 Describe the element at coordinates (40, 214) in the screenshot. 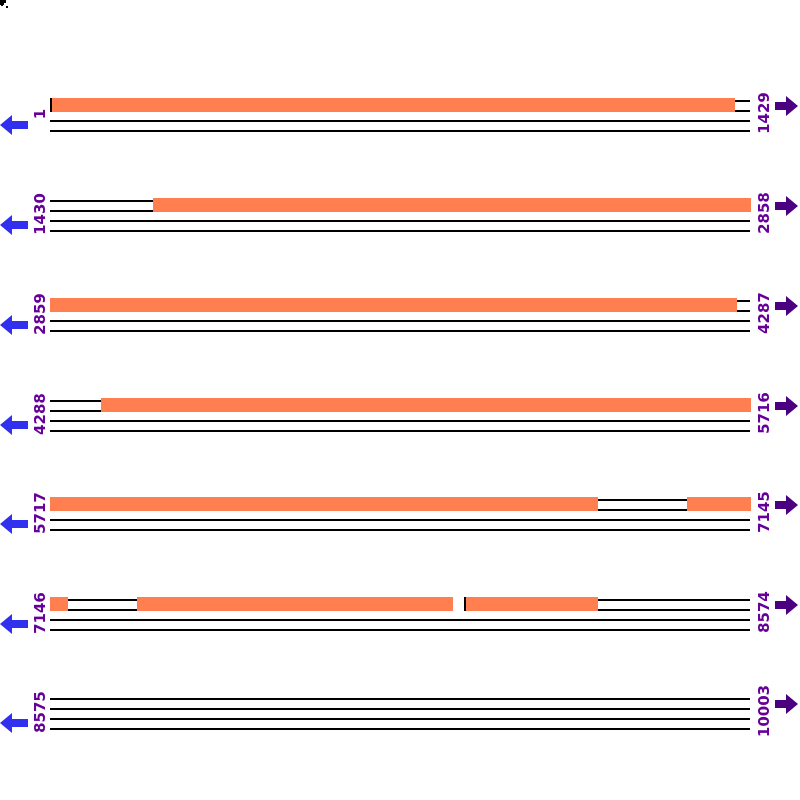

I see `row-start-coordinate: 1430` at that location.